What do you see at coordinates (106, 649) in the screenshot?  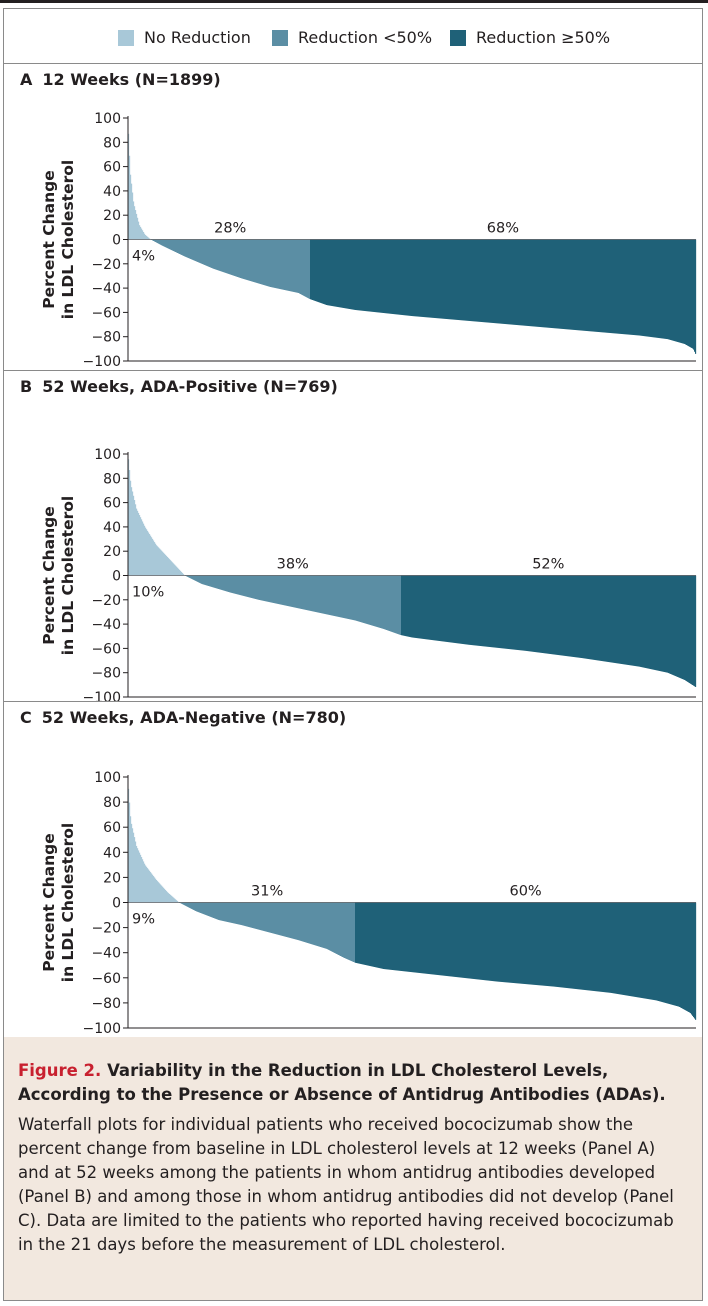 I see `y-tick-label: −60` at bounding box center [106, 649].